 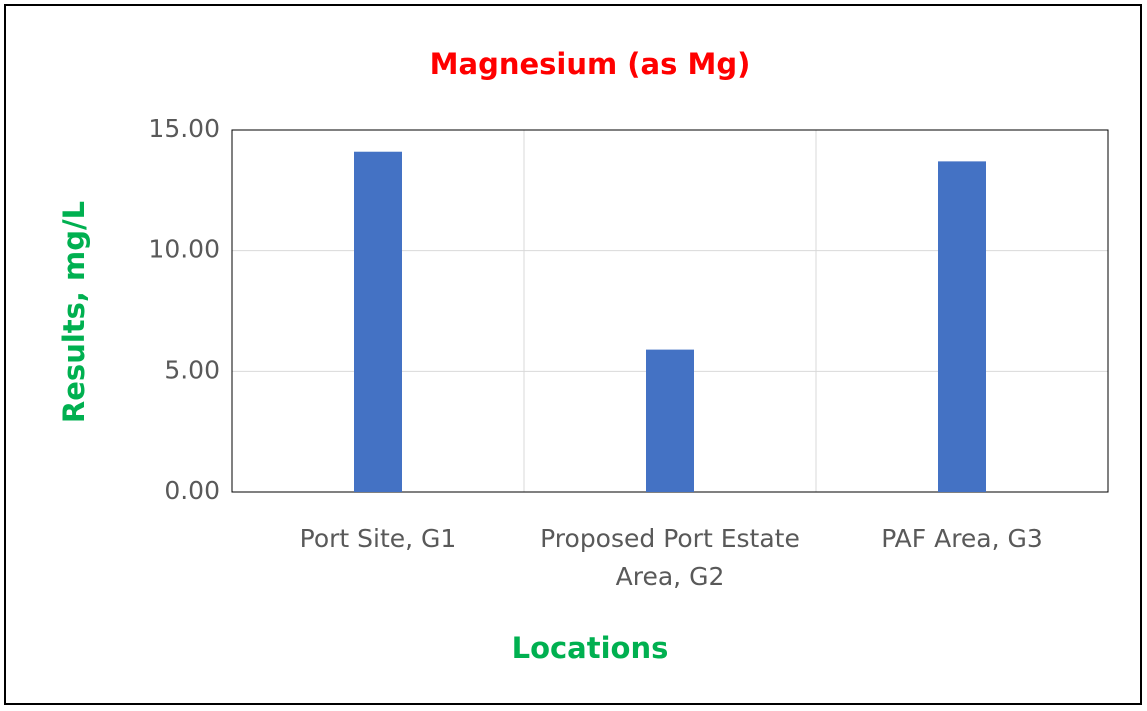 I want to click on y-tick-label: 15.00, so click(x=184, y=128).